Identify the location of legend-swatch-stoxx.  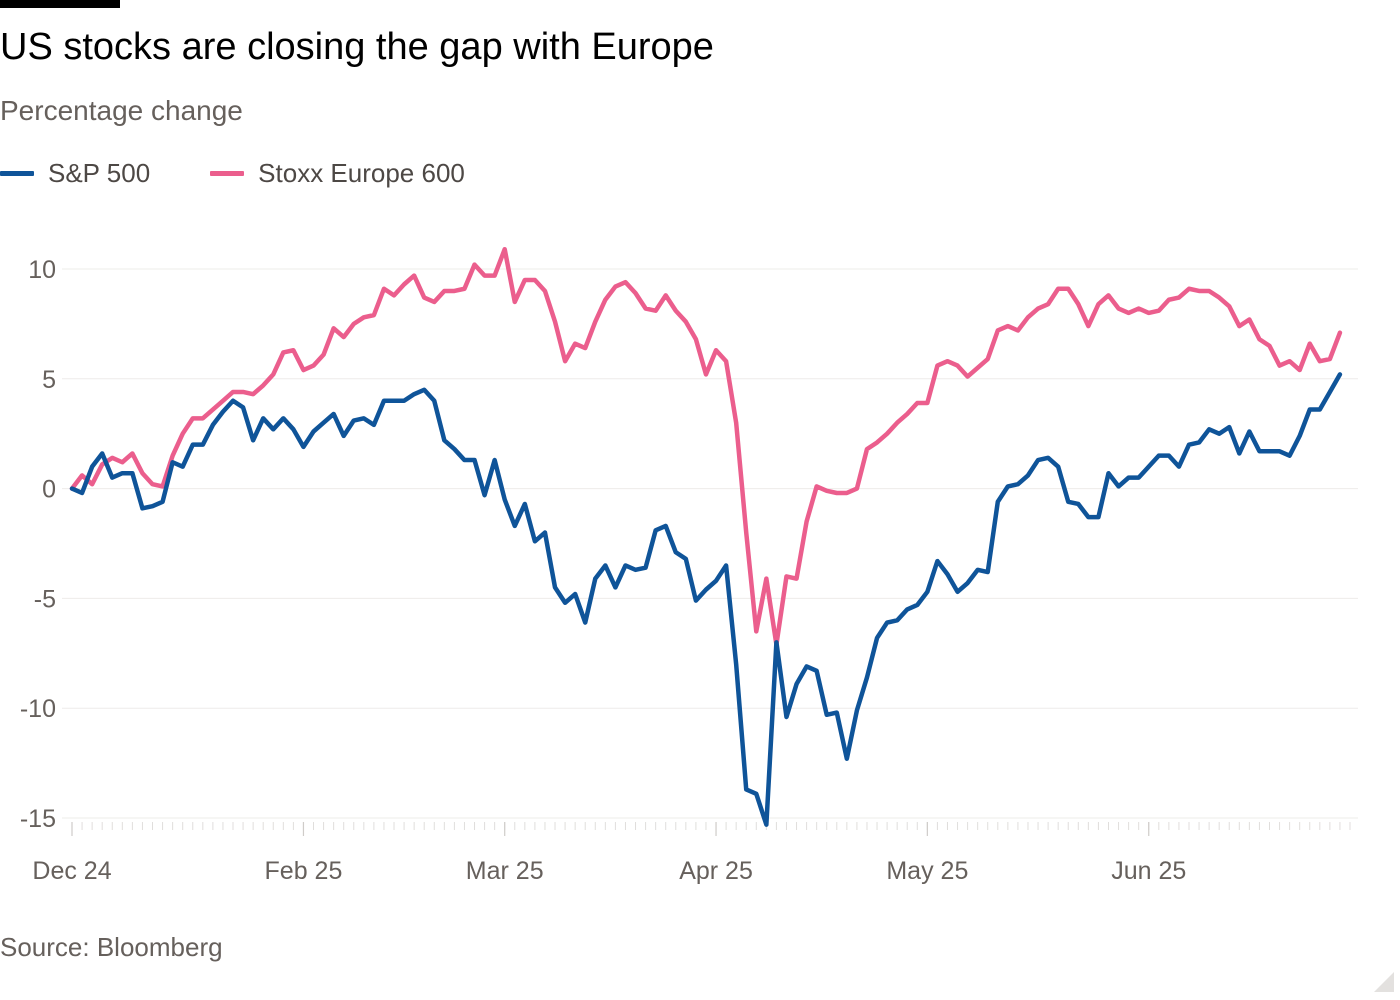
(227, 173).